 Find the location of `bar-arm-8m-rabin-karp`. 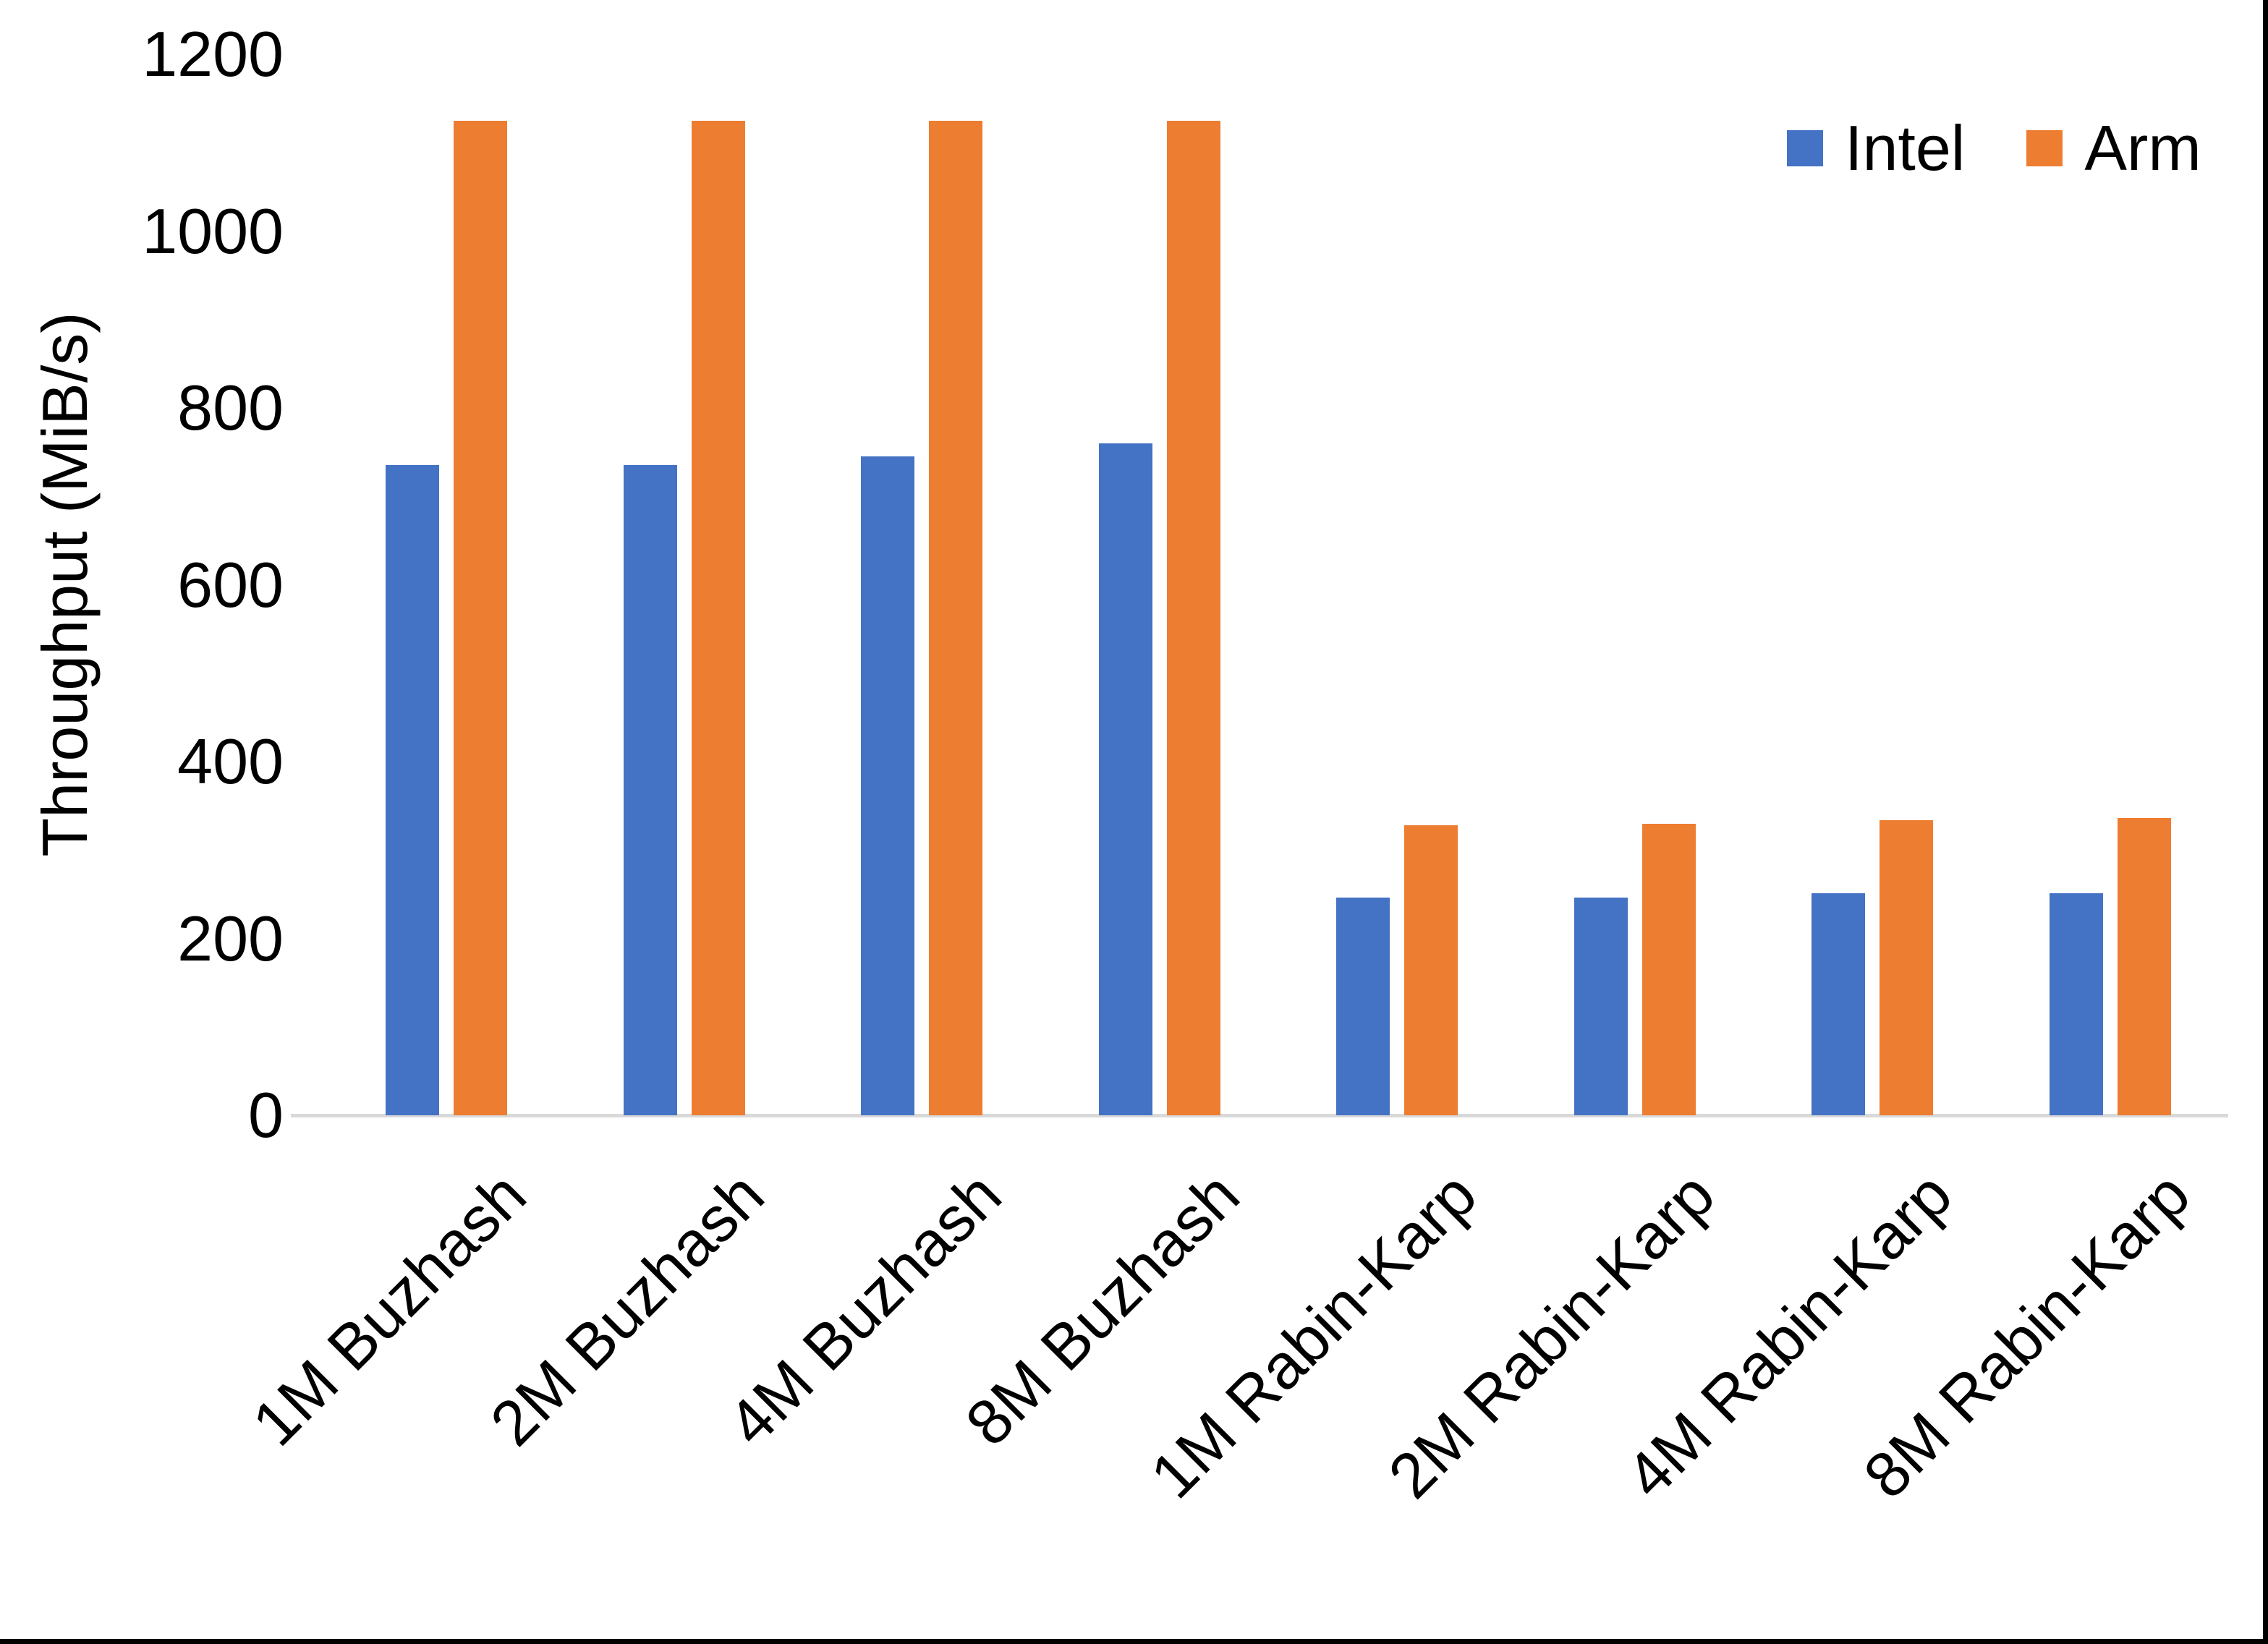

bar-arm-8m-rabin-karp is located at coordinates (2144, 966).